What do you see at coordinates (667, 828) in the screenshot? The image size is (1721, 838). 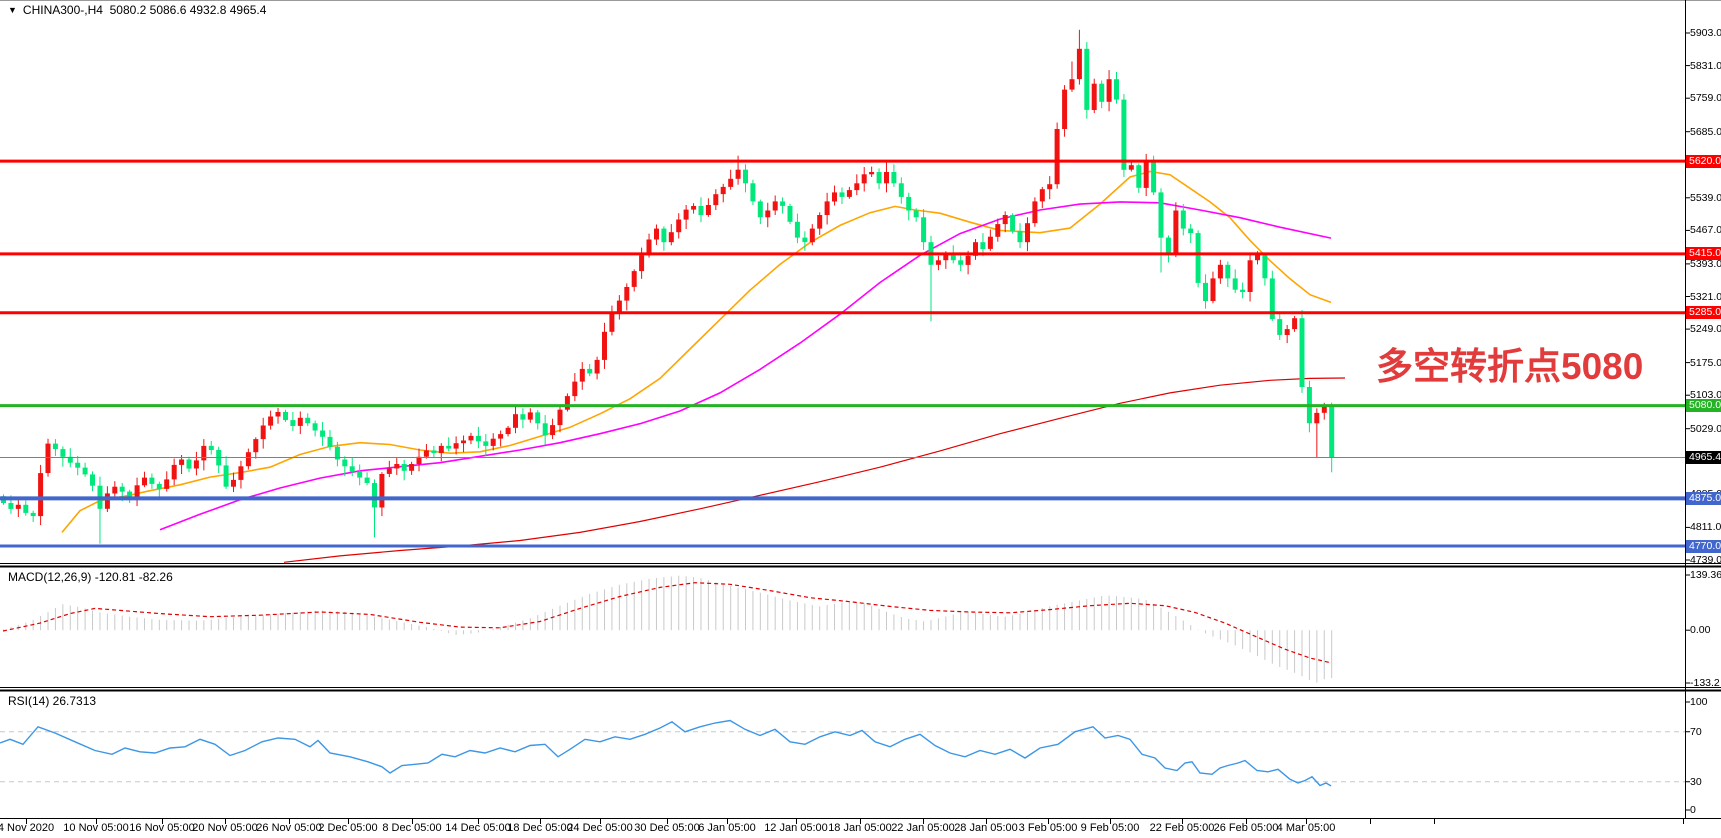 I see `time-axis-label: 30 Dec 05:00` at bounding box center [667, 828].